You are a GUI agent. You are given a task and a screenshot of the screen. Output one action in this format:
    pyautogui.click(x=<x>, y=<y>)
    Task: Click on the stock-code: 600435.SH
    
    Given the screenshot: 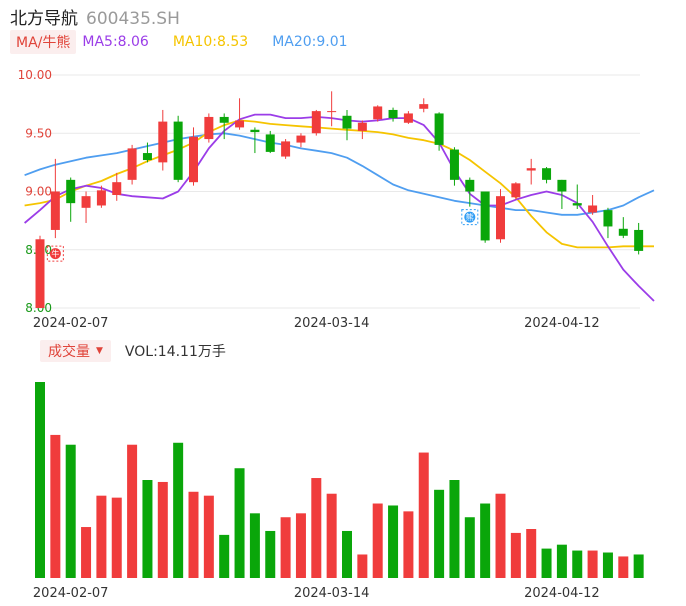 What is the action you would take?
    pyautogui.click(x=133, y=19)
    